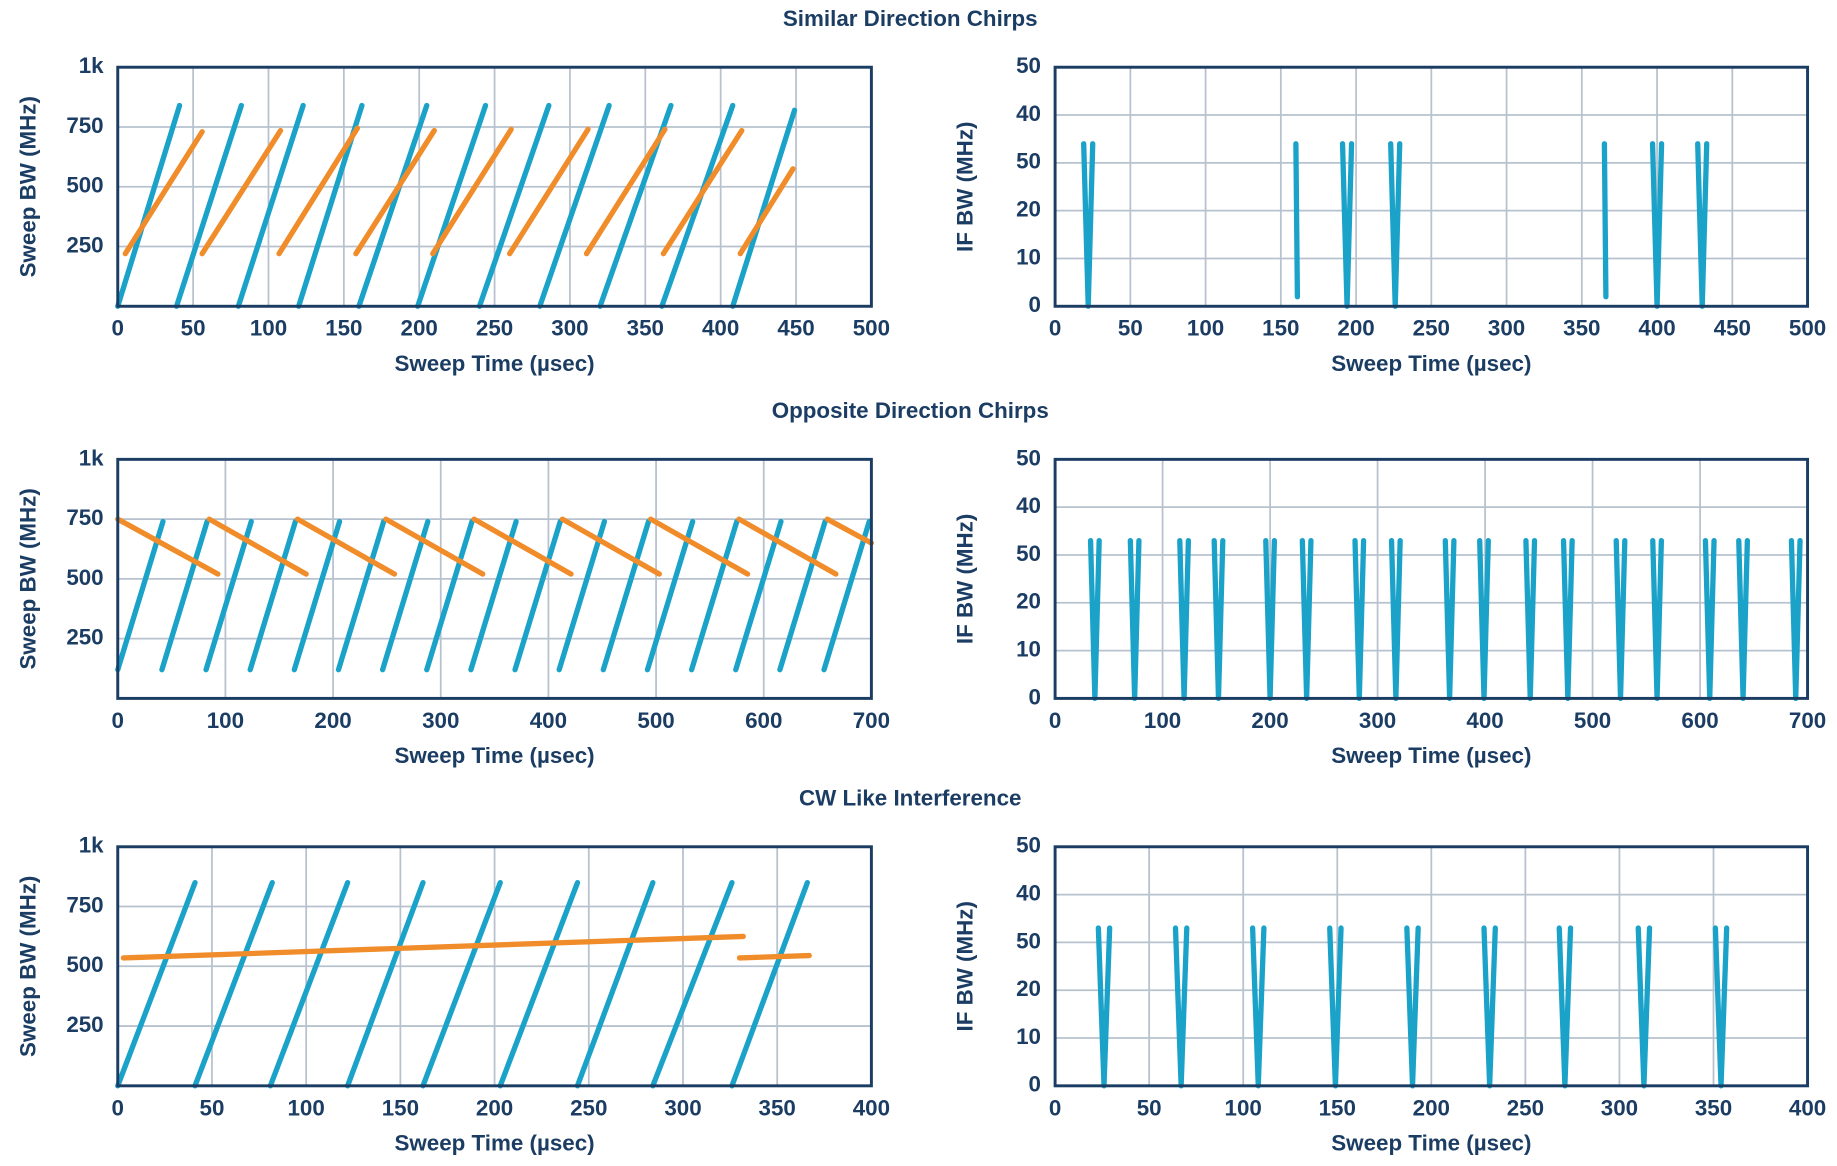 The height and width of the screenshot is (1166, 1837). I want to click on section-title: Opposite Direction Chirps, so click(910, 410).